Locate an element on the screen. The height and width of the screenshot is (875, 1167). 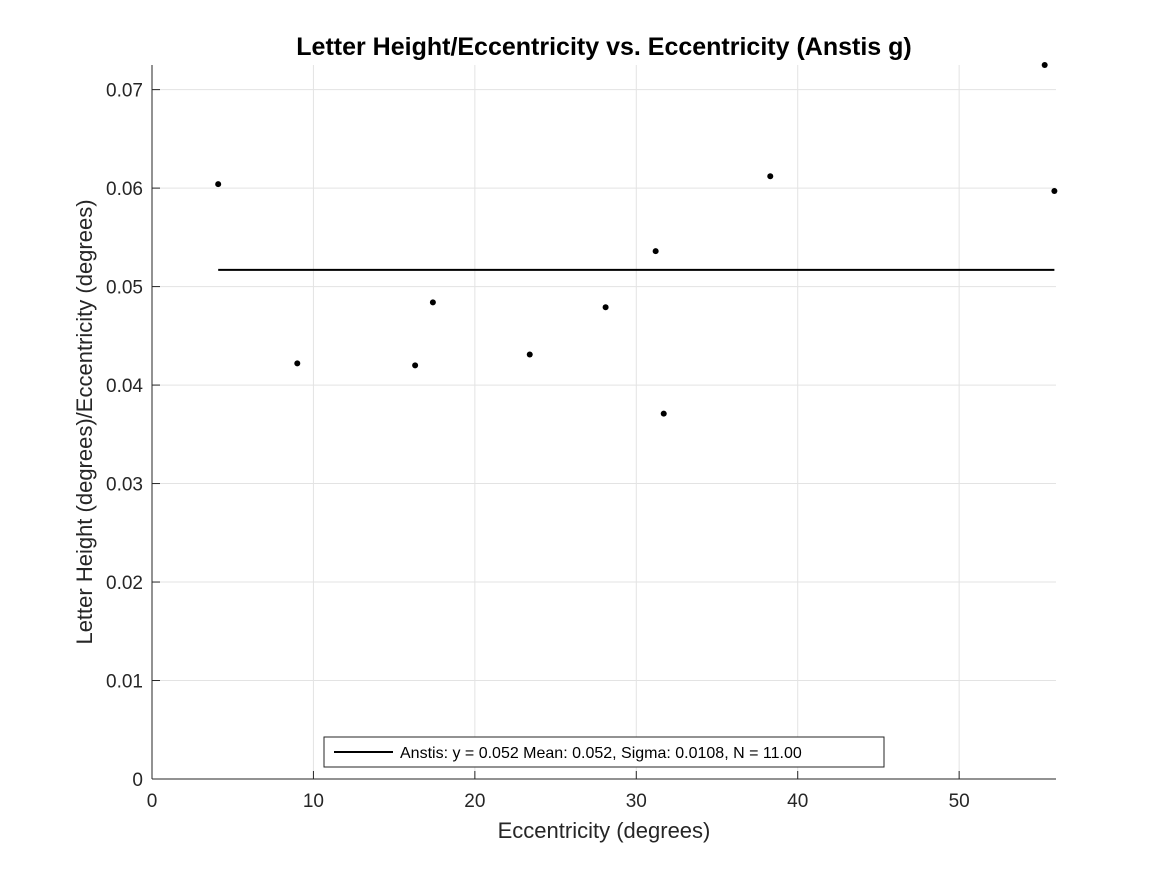
y-tick-label: 0.03 is located at coordinates (124, 485).